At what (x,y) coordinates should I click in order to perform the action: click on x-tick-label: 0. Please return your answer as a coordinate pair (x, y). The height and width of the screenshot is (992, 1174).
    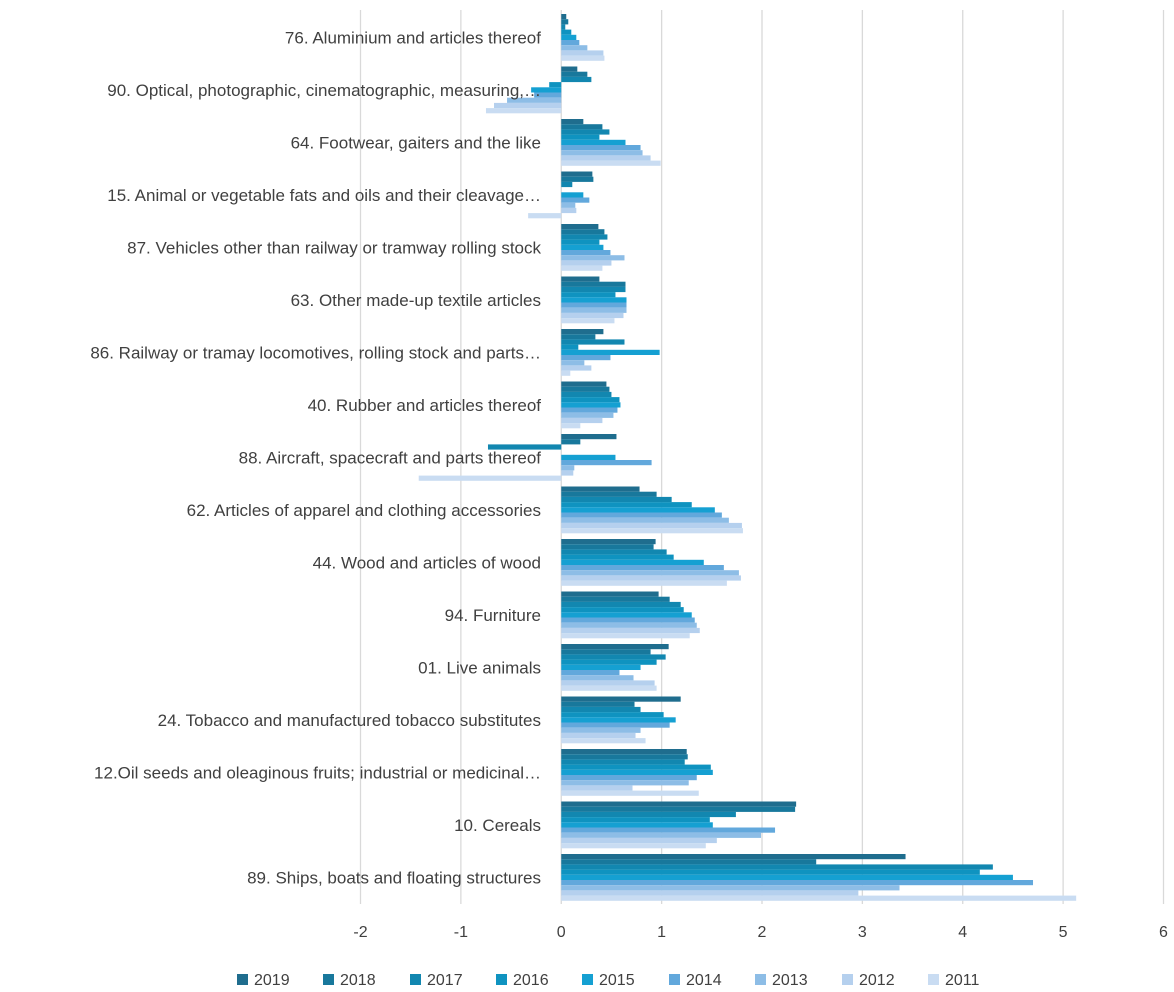
    Looking at the image, I should click on (561, 932).